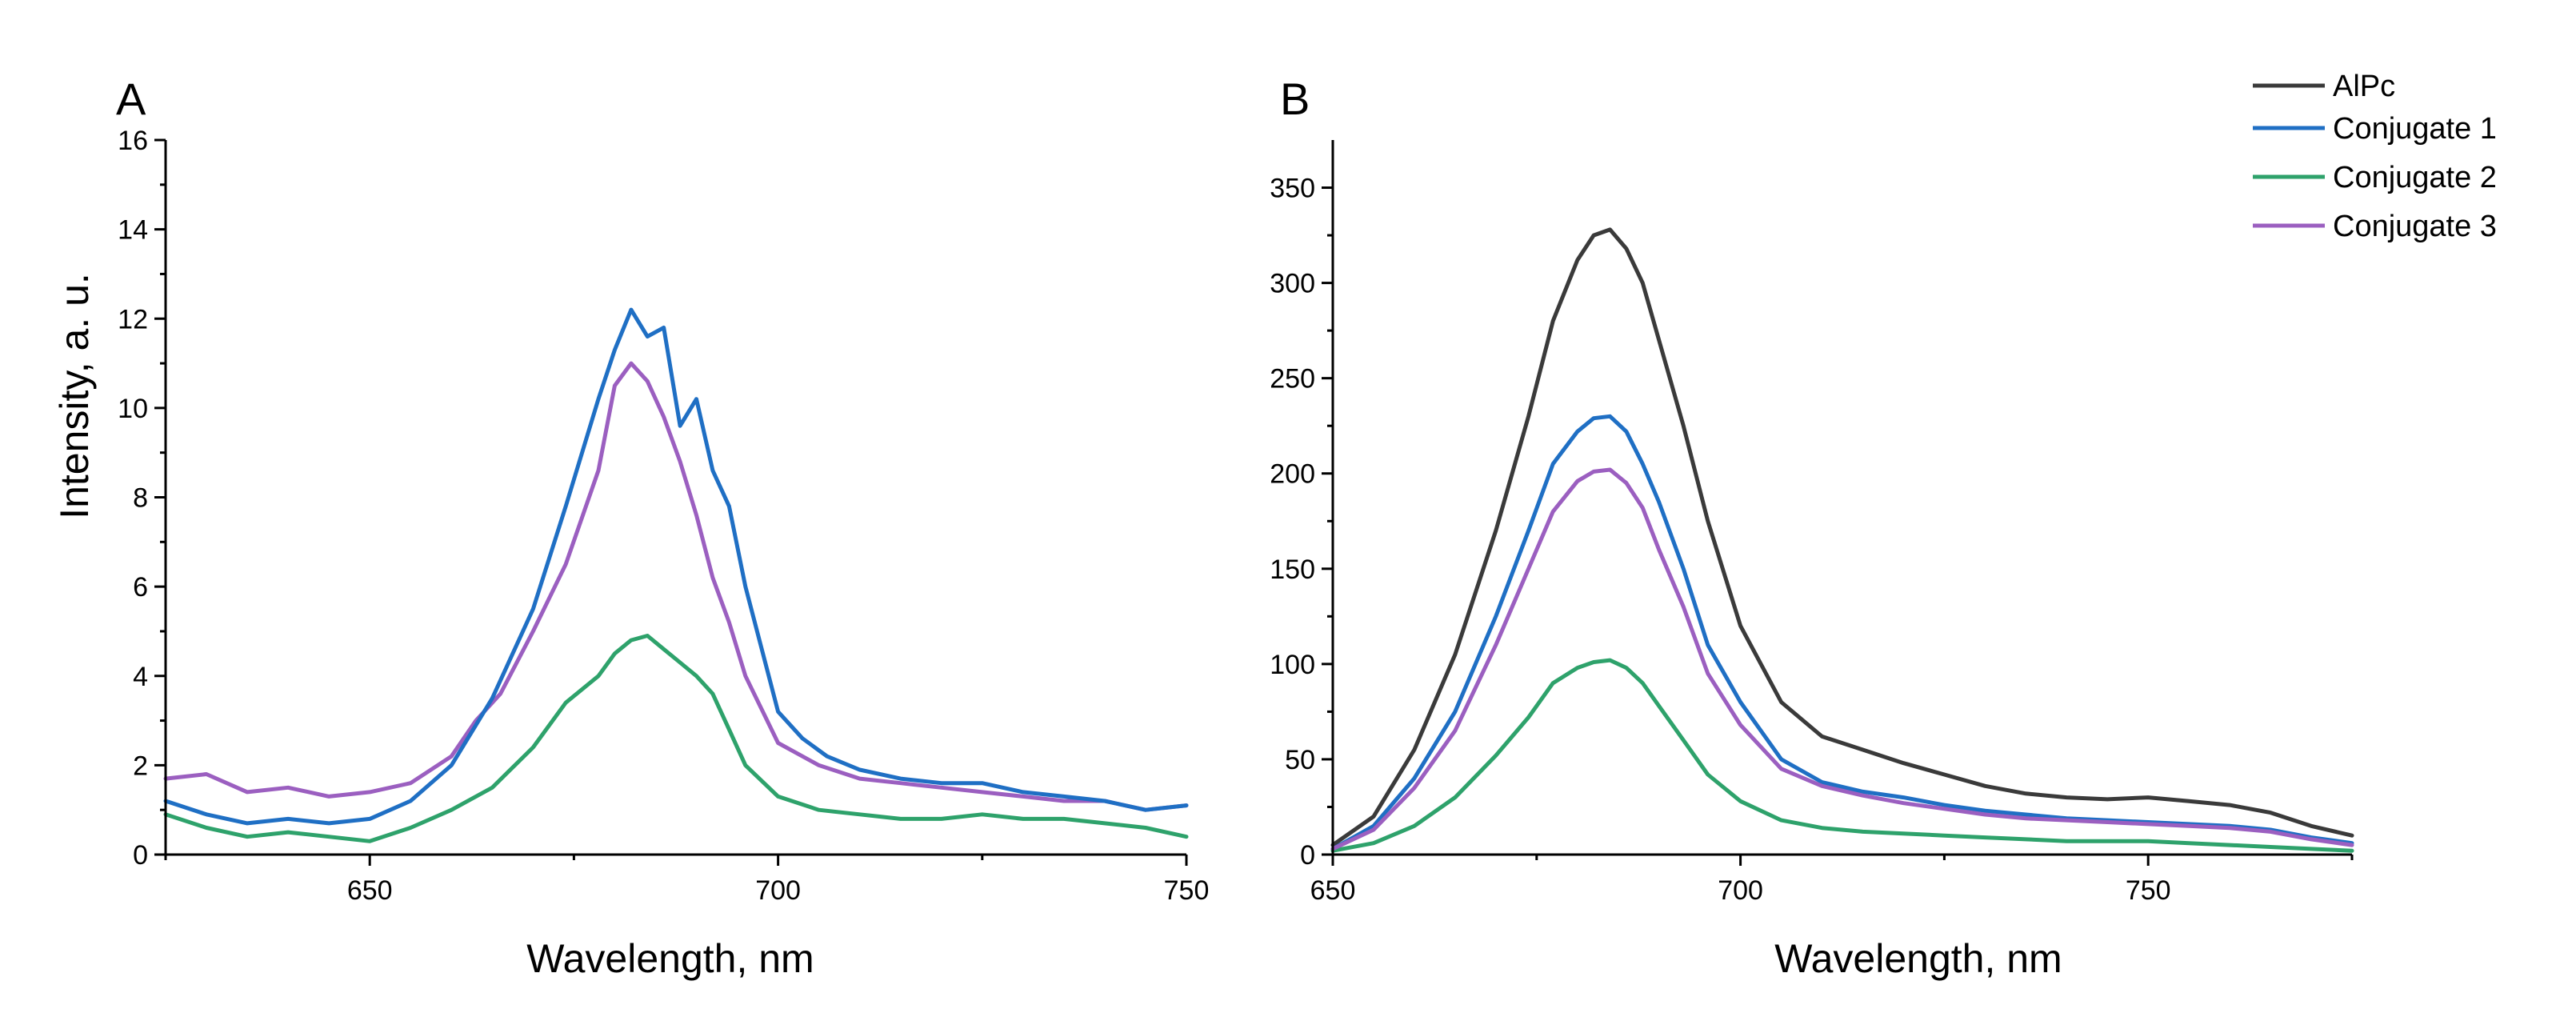  What do you see at coordinates (2364, 87) in the screenshot?
I see `legend-label-alpc: AlPc` at bounding box center [2364, 87].